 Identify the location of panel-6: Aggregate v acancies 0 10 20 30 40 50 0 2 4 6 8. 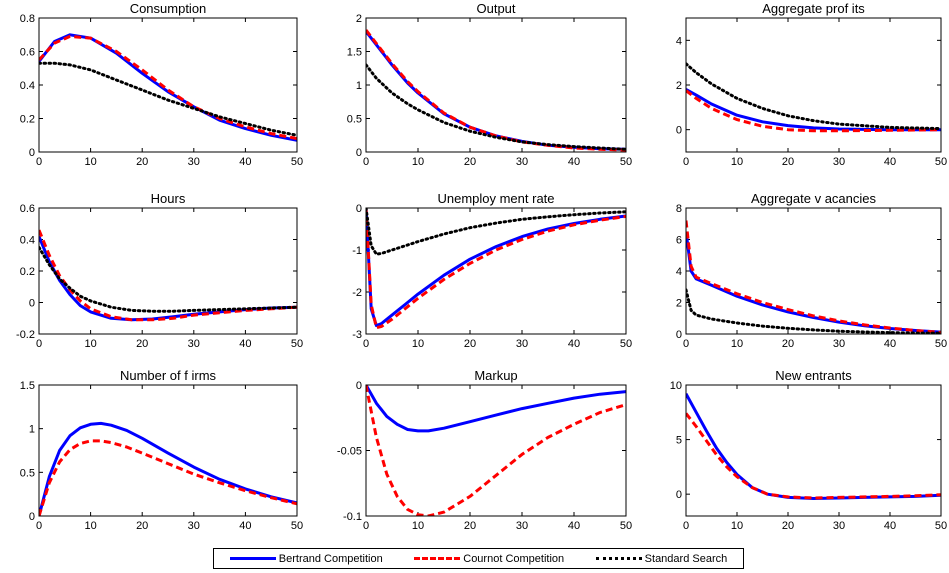
(811, 270).